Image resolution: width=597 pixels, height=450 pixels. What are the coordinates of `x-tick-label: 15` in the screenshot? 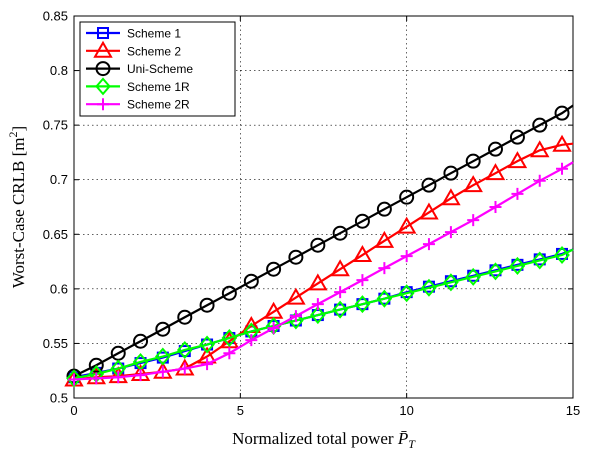 It's located at (573, 410).